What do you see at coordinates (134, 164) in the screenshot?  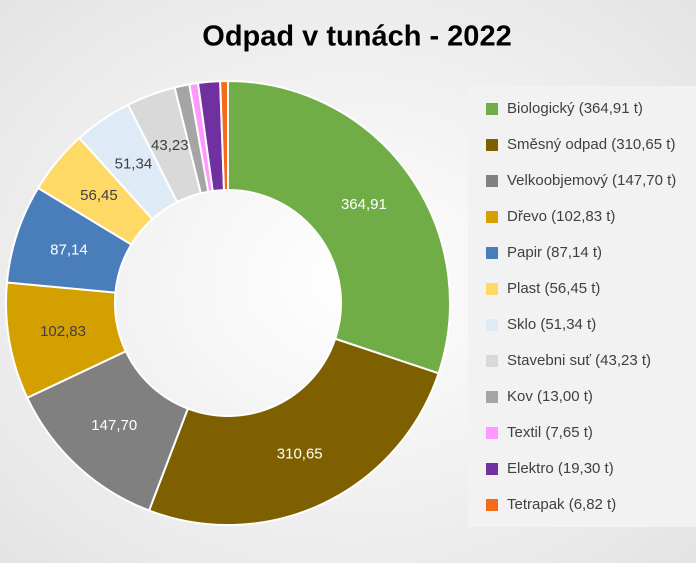 I see `data-label: 51,34` at bounding box center [134, 164].